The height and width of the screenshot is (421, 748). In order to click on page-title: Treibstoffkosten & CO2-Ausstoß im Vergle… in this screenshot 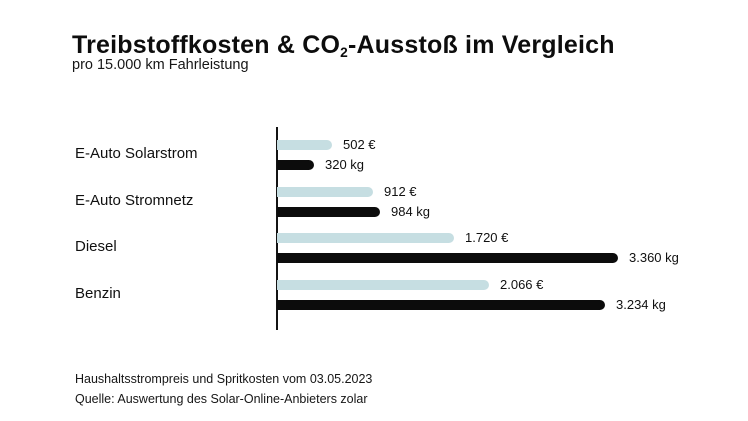, I will do `click(343, 45)`.